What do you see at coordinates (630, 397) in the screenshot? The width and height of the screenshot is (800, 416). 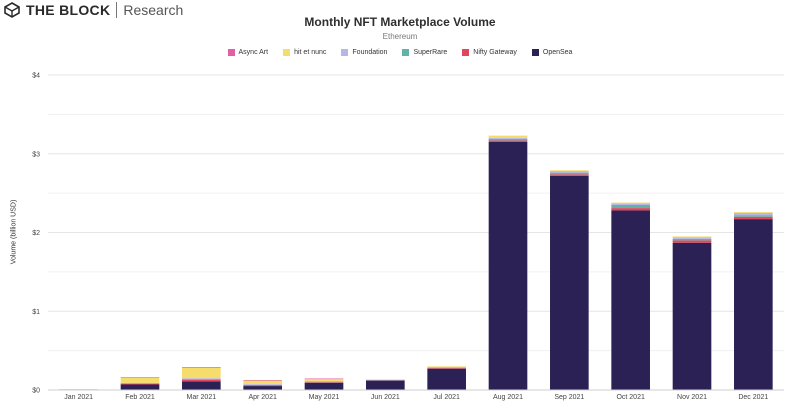 I see `x-tick-label: Oct 2021` at bounding box center [630, 397].